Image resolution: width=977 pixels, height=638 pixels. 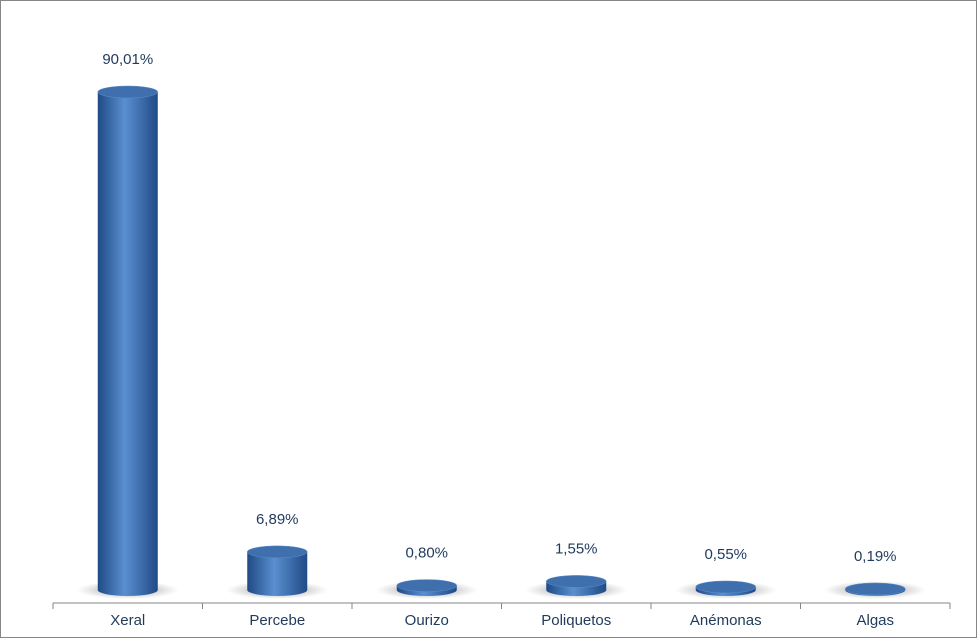 I want to click on x-tick-label: Poliquetos, so click(x=576, y=620).